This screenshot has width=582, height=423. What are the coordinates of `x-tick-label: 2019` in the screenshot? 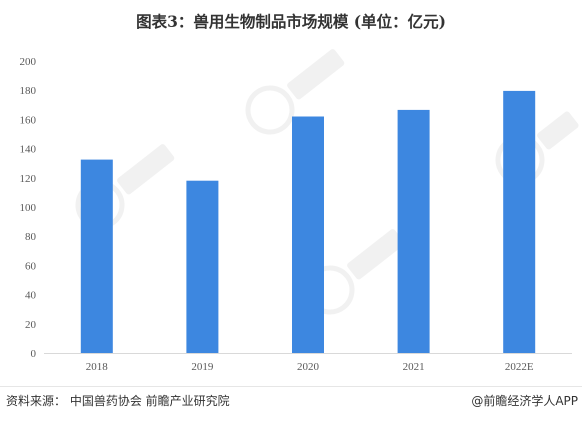 It's located at (202, 367).